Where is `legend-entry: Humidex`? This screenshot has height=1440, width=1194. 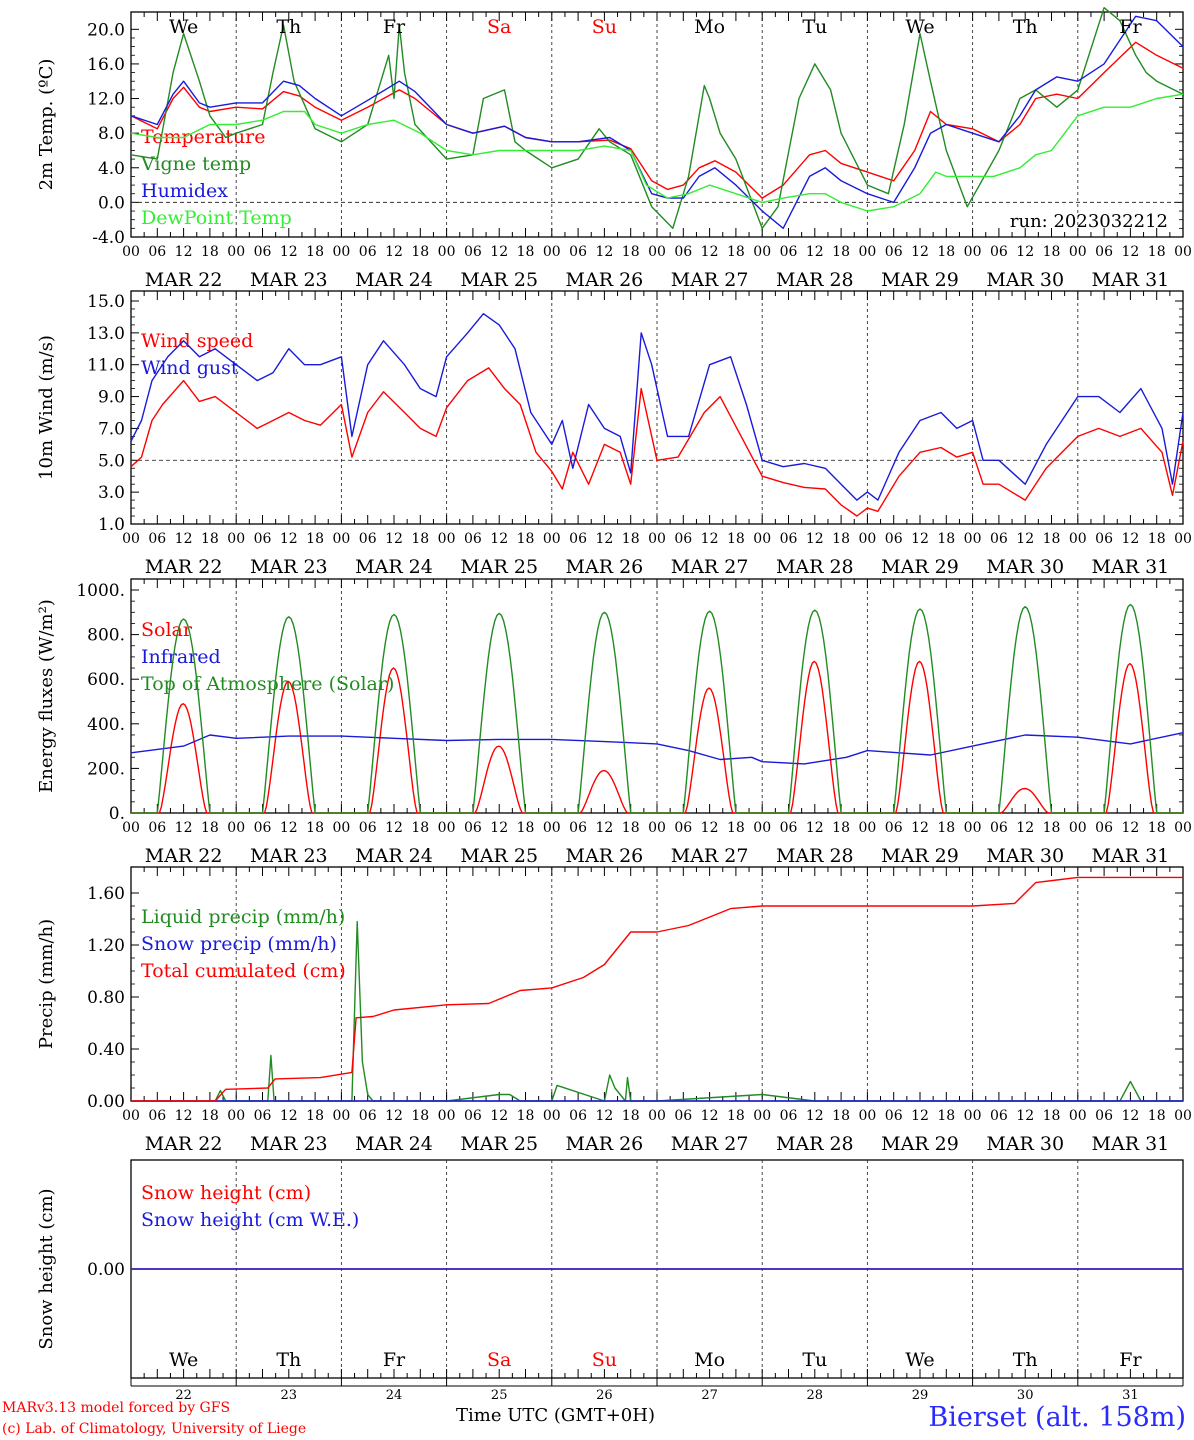 legend-entry: Humidex is located at coordinates (184, 191).